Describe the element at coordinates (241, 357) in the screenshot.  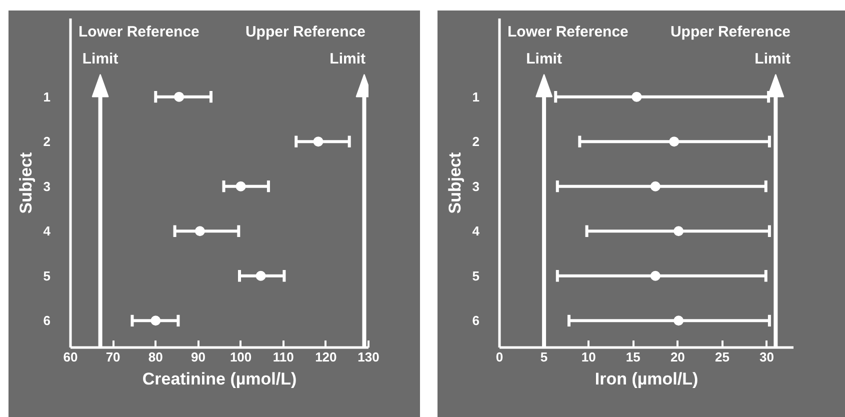
I see `x-tick-label: 100` at that location.